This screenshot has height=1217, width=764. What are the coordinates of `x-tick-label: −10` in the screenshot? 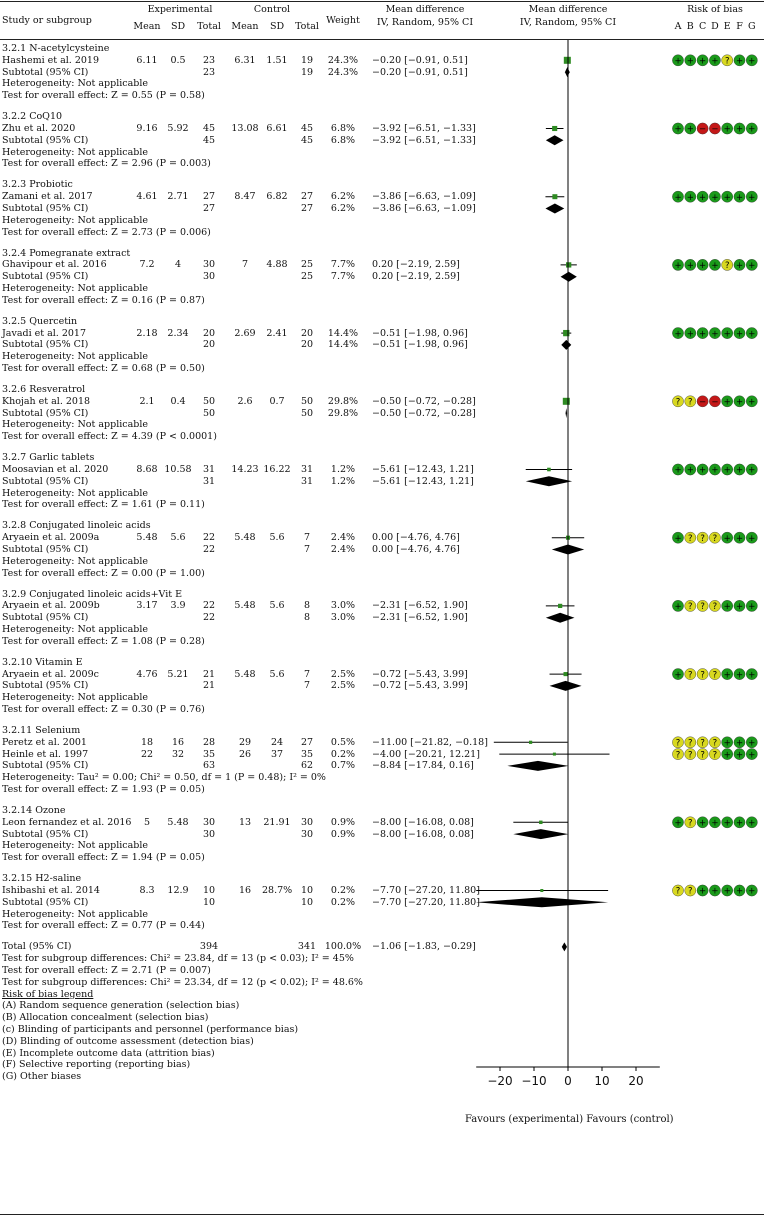 It's located at (534, 1081).